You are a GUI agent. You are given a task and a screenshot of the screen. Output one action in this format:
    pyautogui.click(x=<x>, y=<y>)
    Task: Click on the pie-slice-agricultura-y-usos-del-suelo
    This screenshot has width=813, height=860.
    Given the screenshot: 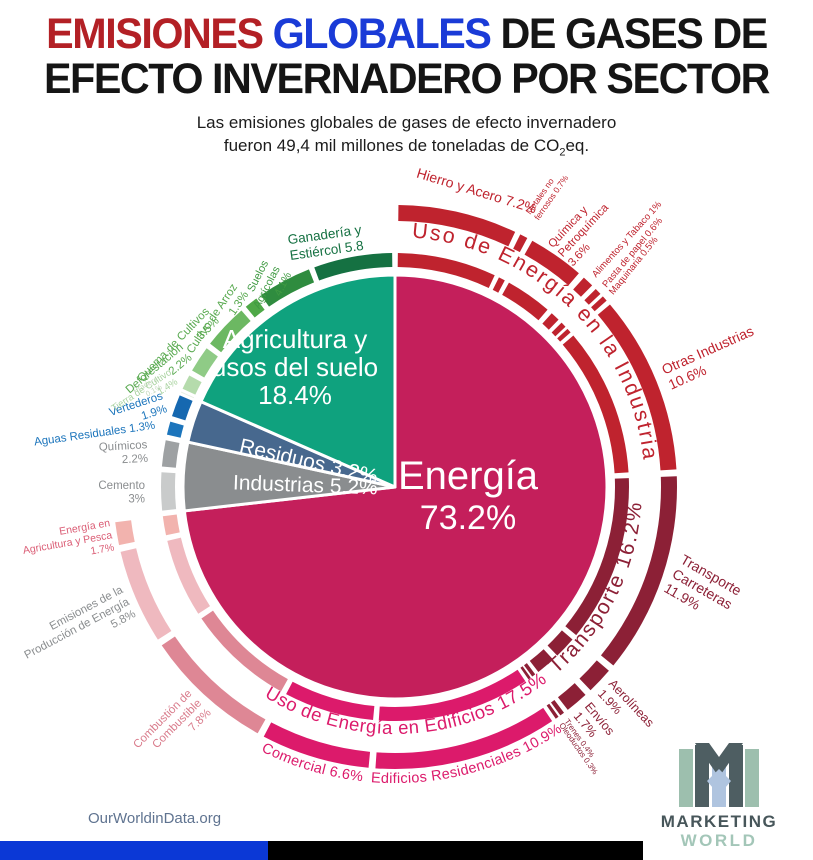 What is the action you would take?
    pyautogui.click(x=298, y=381)
    